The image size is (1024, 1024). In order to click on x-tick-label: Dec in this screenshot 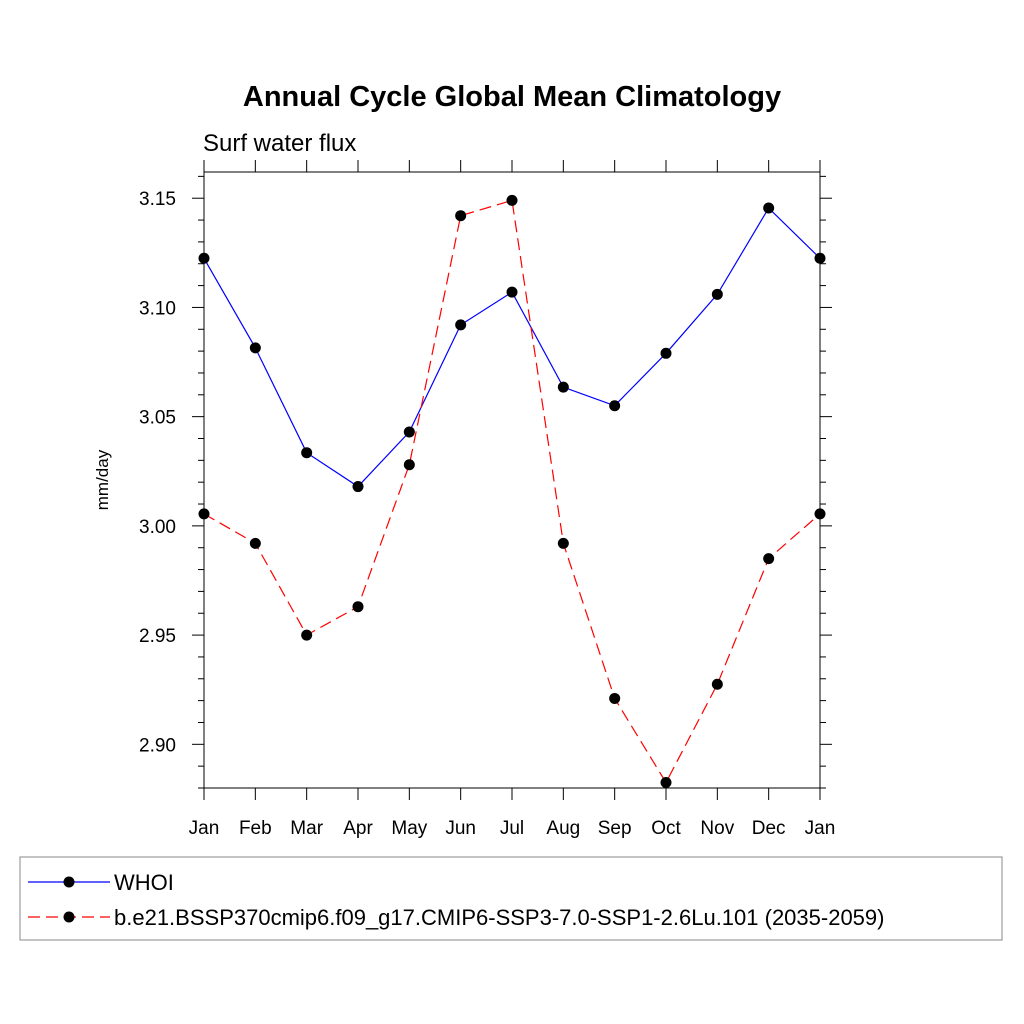, I will do `click(769, 828)`.